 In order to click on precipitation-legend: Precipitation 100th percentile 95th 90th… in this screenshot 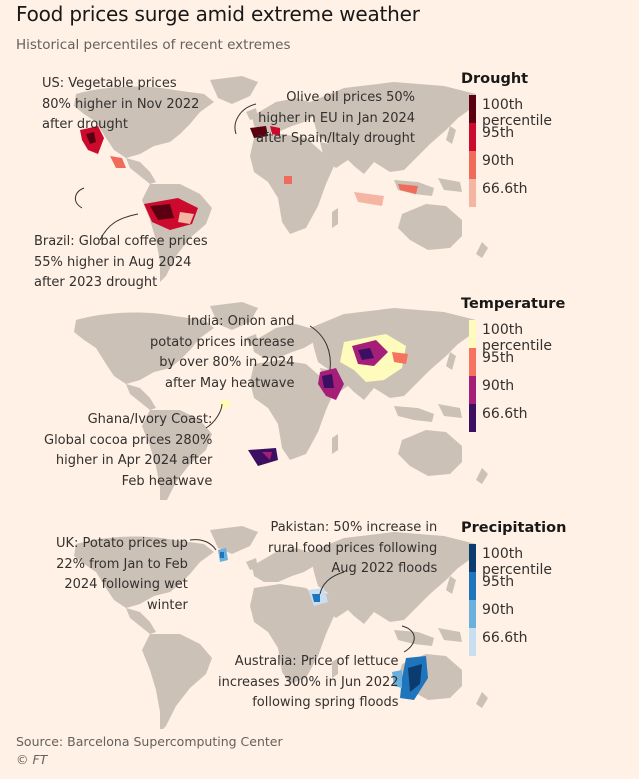, I will do `click(513, 588)`.